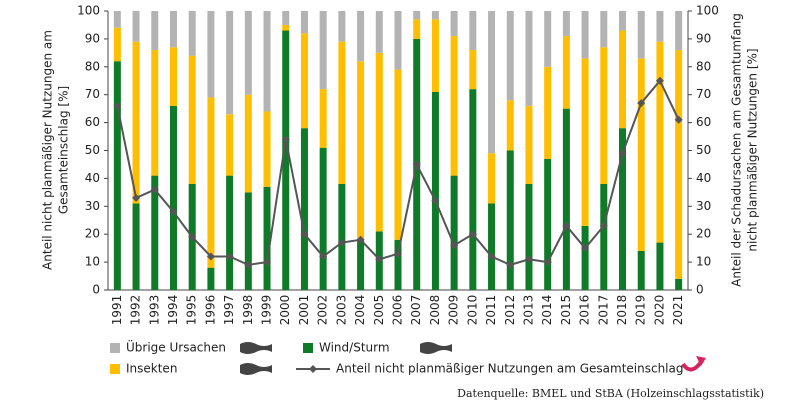 Image resolution: width=800 pixels, height=400 pixels. What do you see at coordinates (703, 206) in the screenshot?
I see `y2-tick-label: 30` at bounding box center [703, 206].